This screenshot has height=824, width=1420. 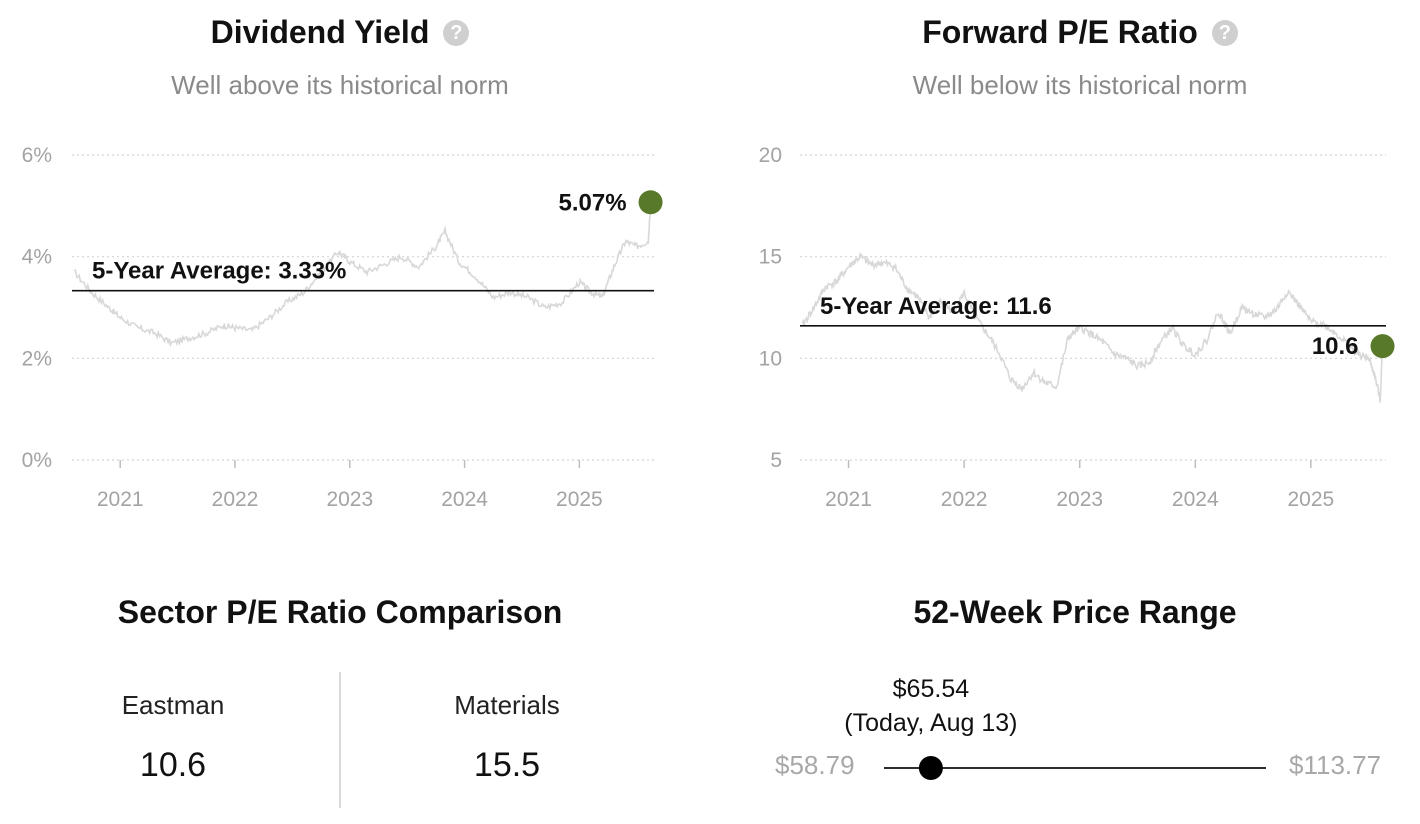 I want to click on dividend-yield-title-text: Dividend Yield, so click(x=320, y=32).